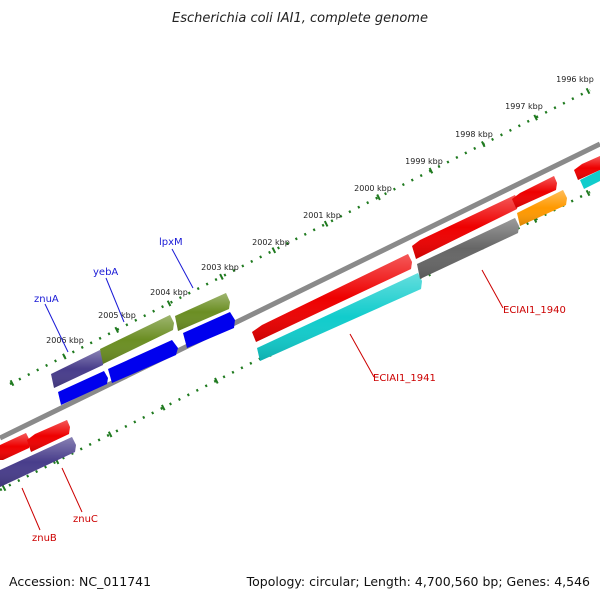  I want to click on tick-label-2001: 2001 kbp, so click(322, 215).